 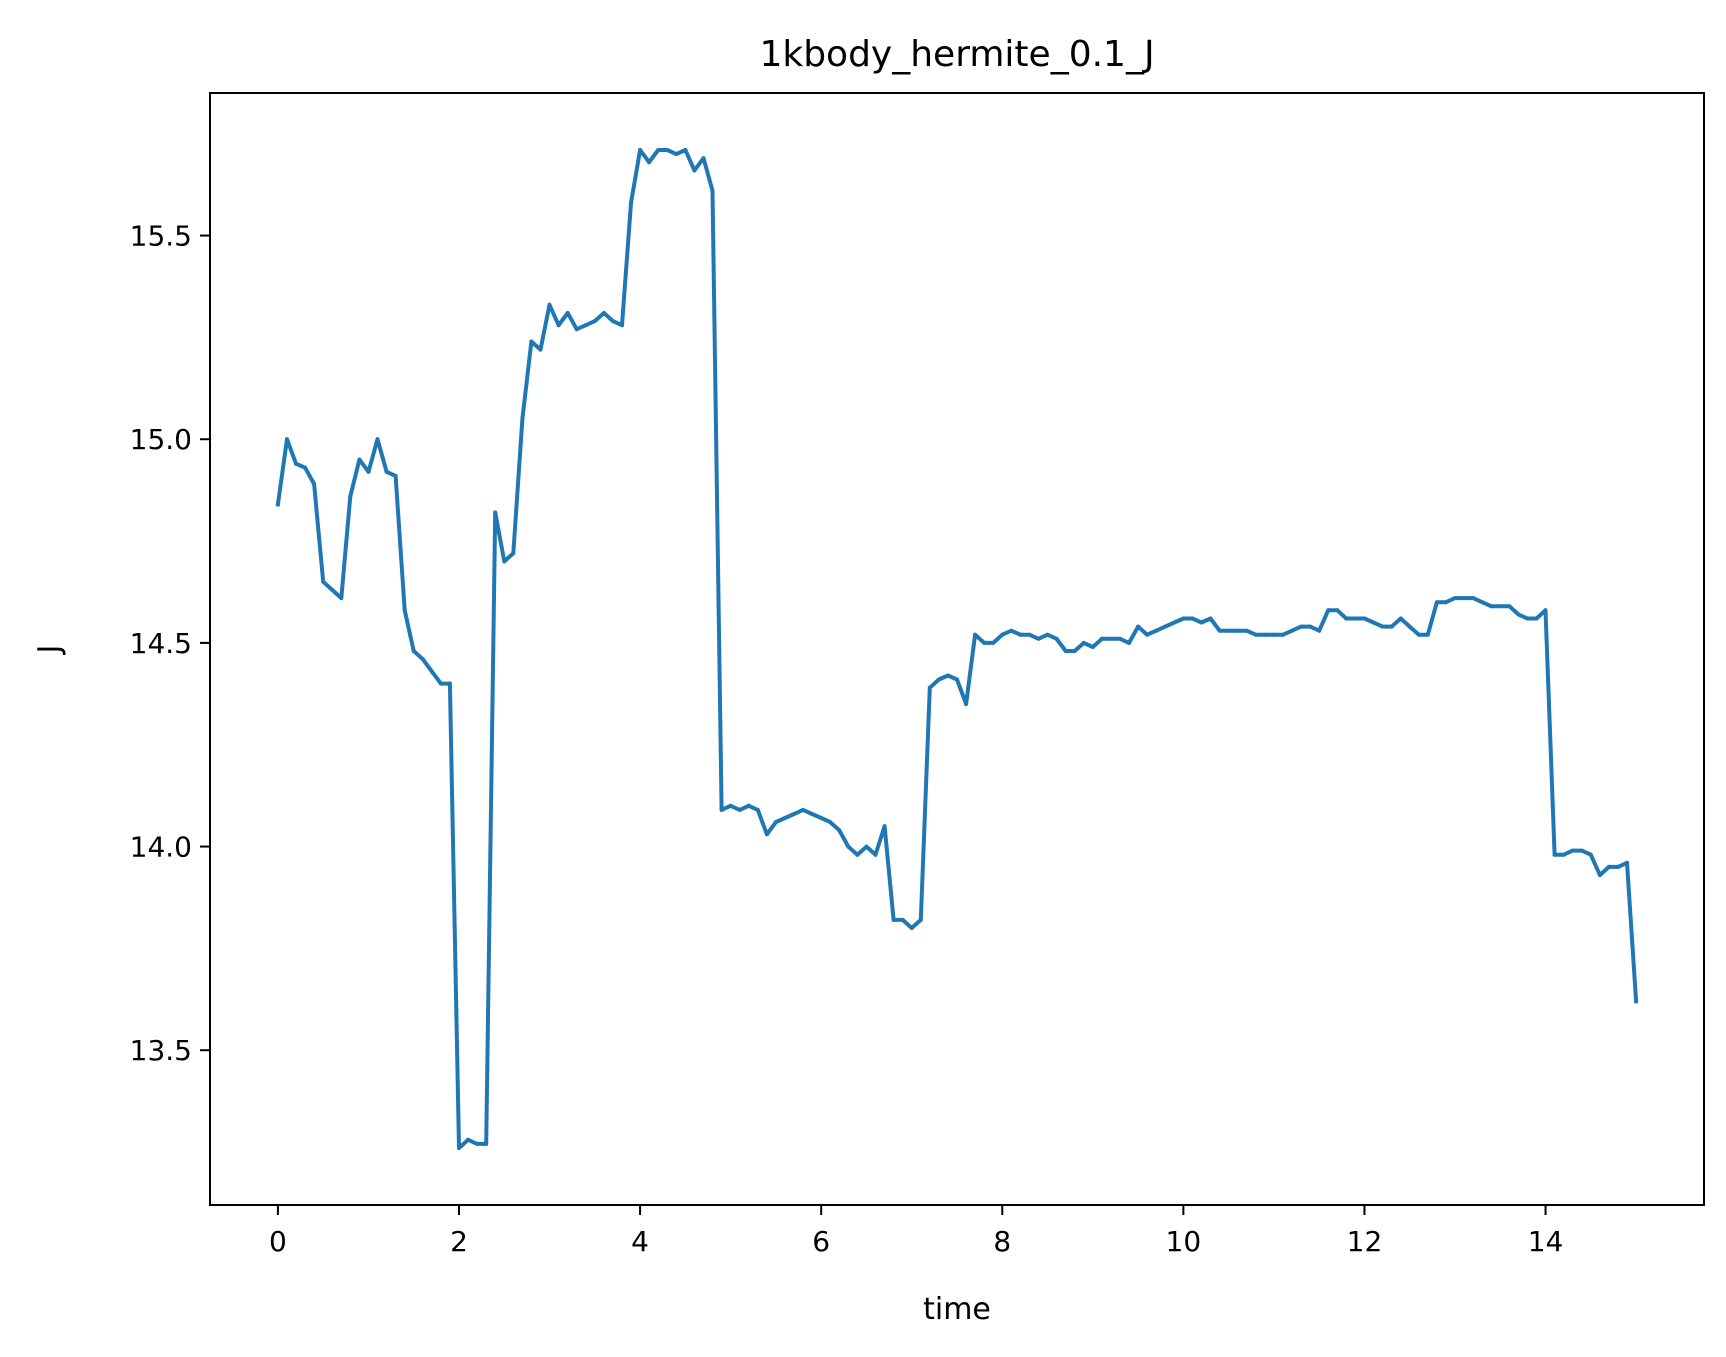 I want to click on y-tick-label: 13.5, so click(x=161, y=1050).